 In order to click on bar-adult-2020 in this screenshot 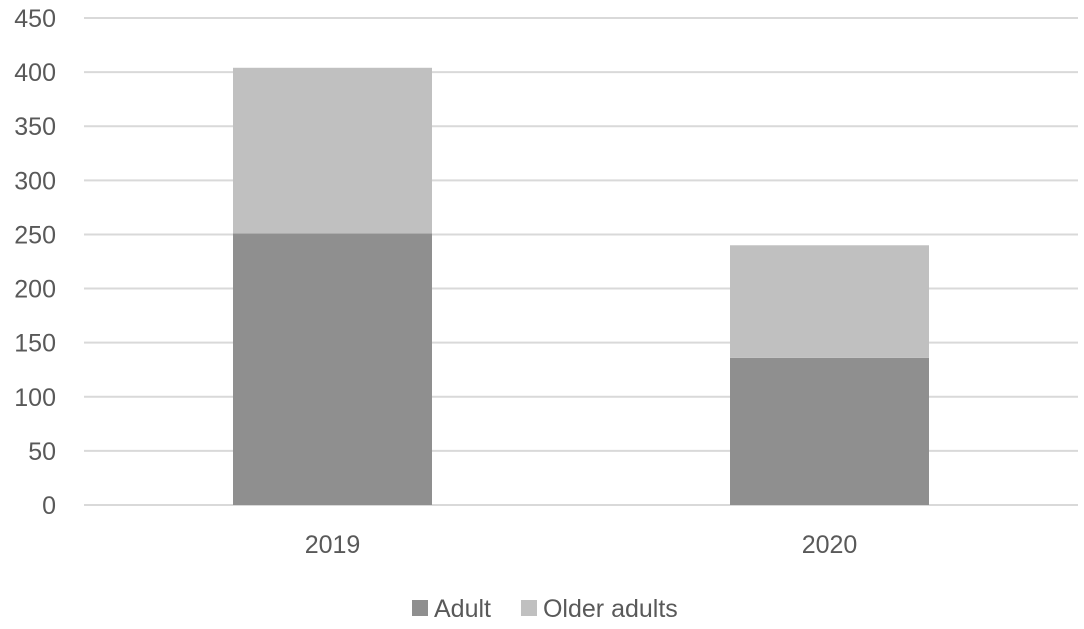, I will do `click(829, 431)`.